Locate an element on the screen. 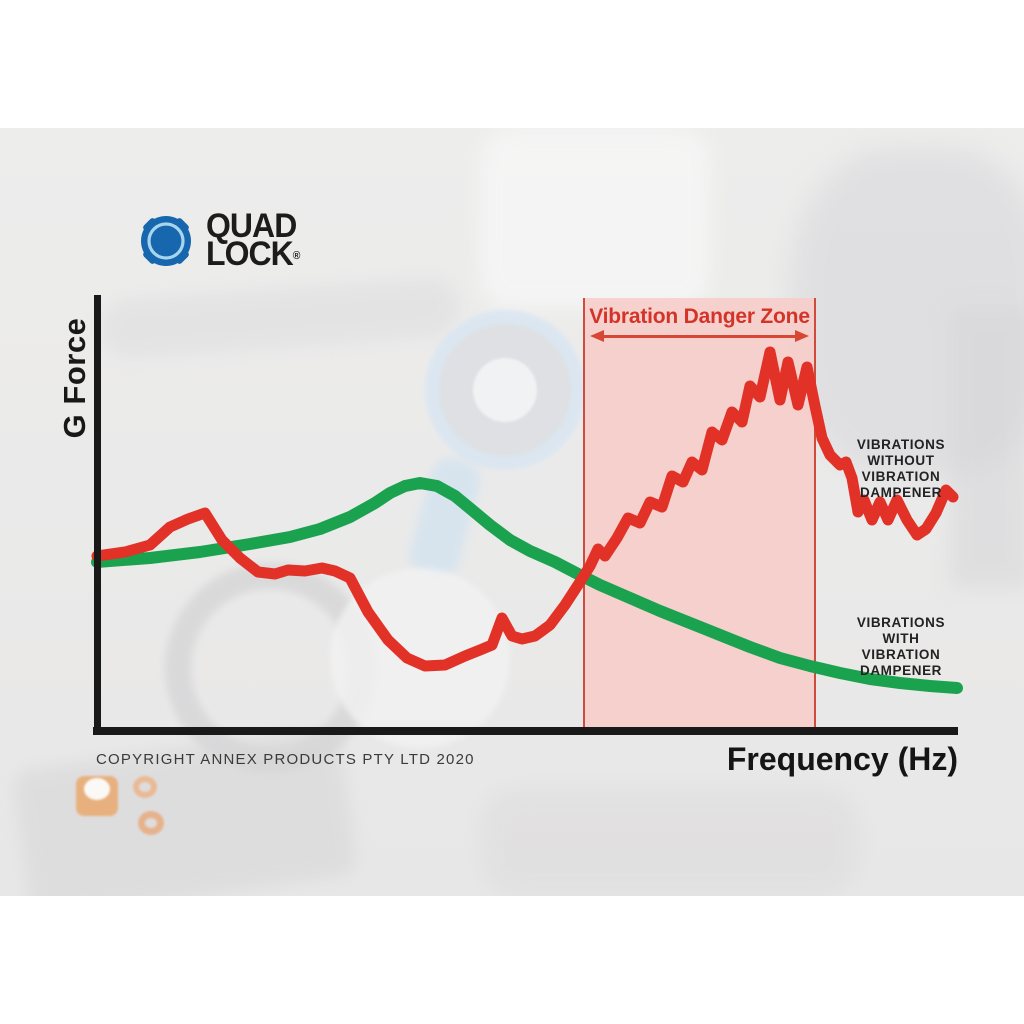  label-without-dampener: VIBRATIONS WITHOUT VIBRATION DAMPENER is located at coordinates (901, 468).